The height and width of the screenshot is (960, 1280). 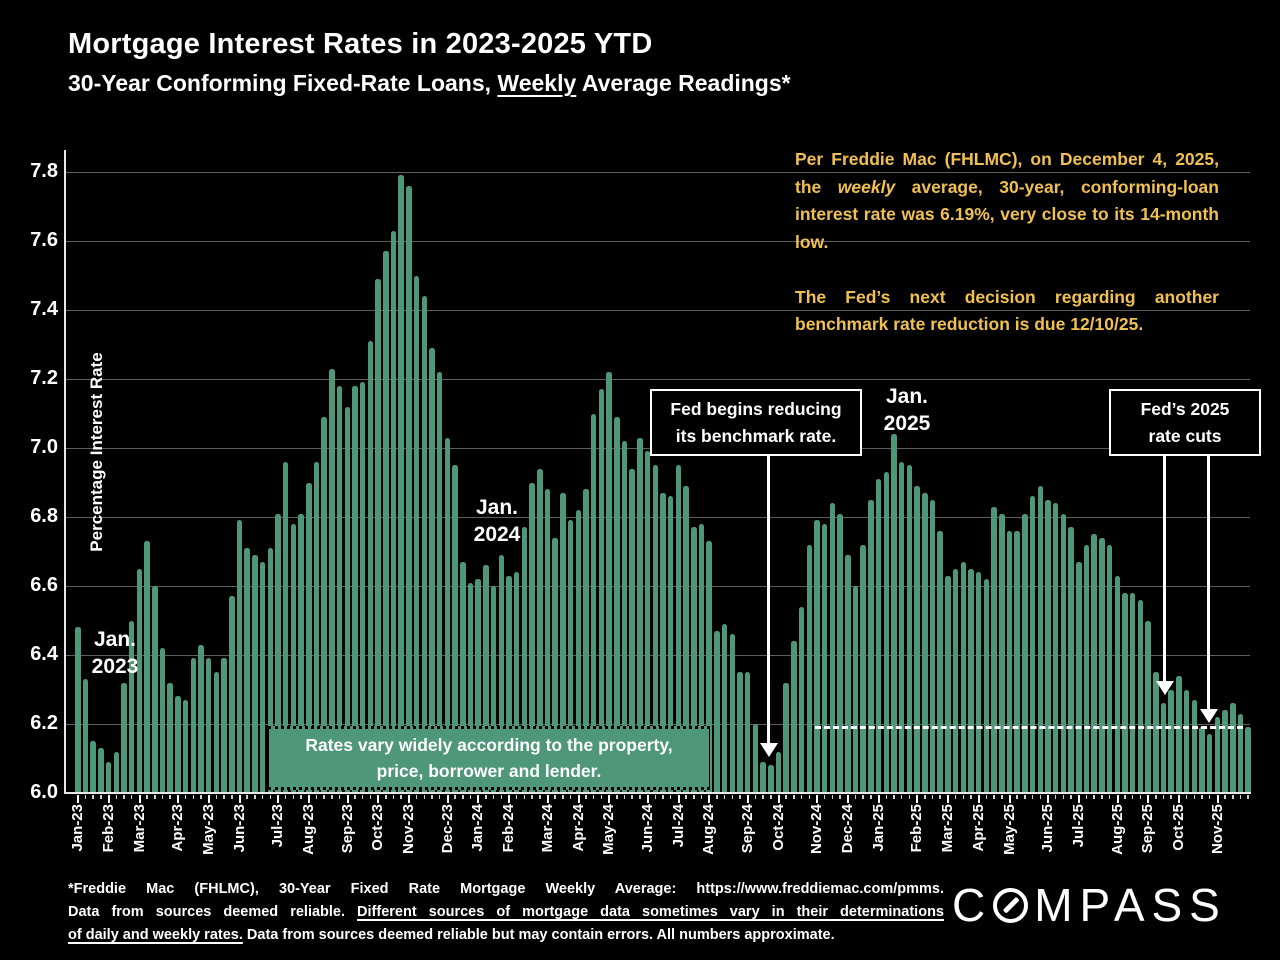 What do you see at coordinates (308, 829) in the screenshot?
I see `x-tick-label: Aug-23` at bounding box center [308, 829].